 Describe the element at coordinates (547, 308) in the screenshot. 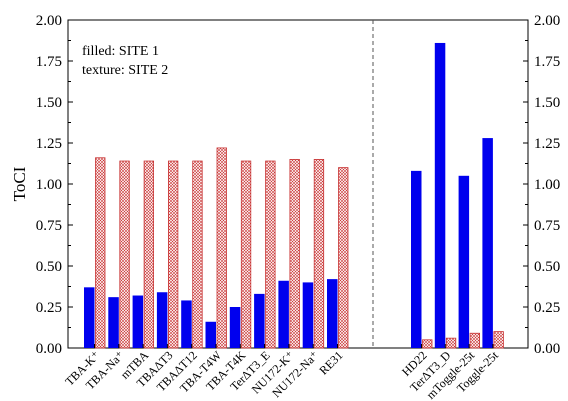

I see `y-tick-label-right: 0.25` at that location.